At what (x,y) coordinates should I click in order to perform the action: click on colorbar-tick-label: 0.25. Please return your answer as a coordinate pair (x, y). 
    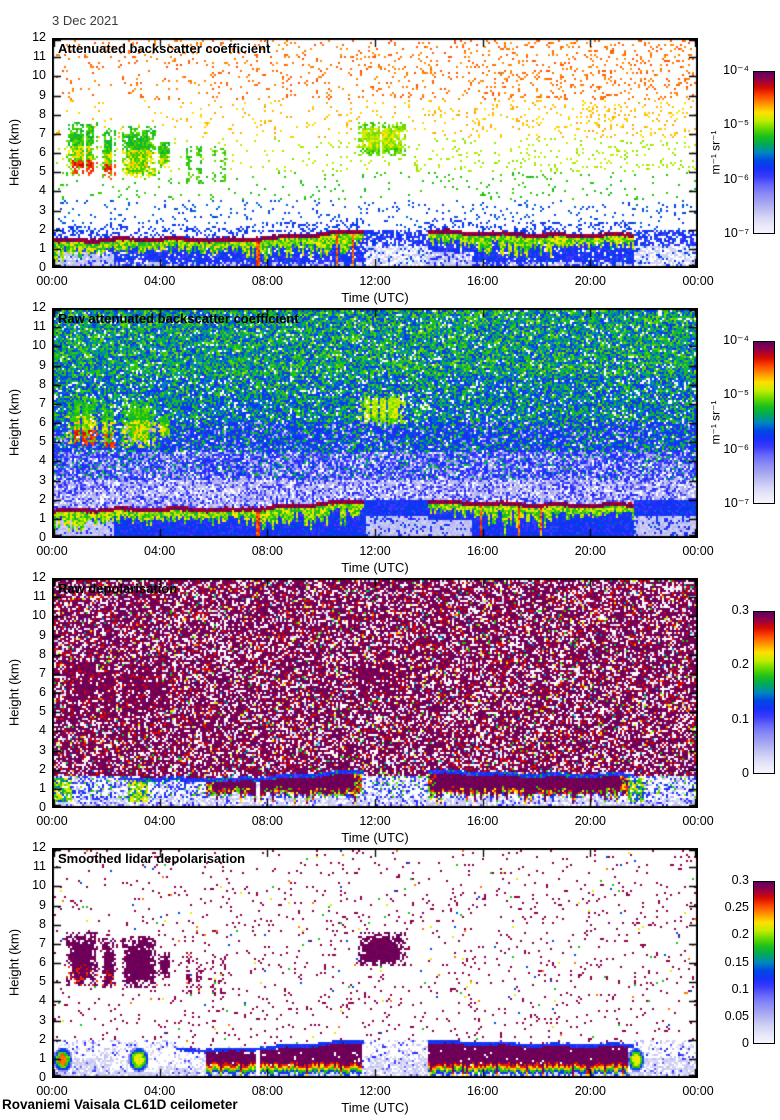
    Looking at the image, I should click on (736, 907).